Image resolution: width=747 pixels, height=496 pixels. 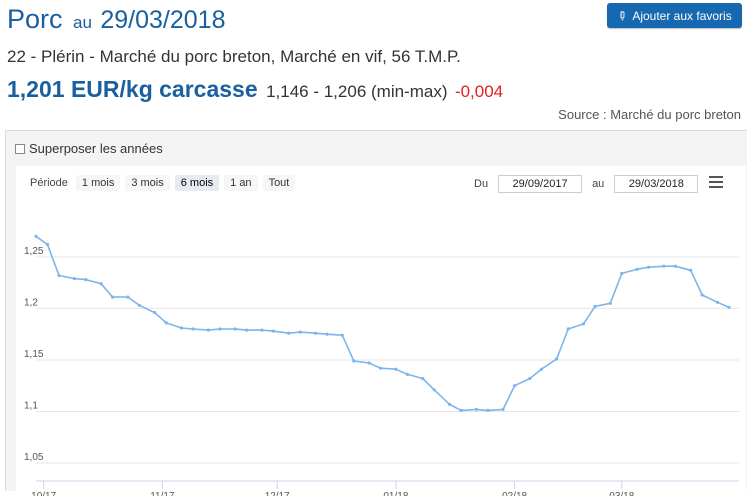 I want to click on current-price: 1,201 EUR/kg carcasse, so click(x=132, y=89).